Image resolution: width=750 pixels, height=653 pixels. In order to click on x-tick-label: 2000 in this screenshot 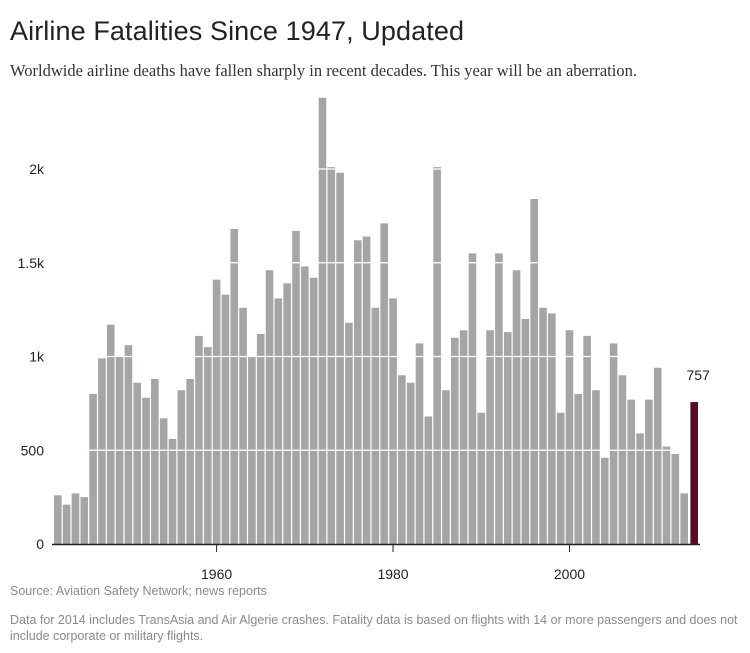, I will do `click(569, 573)`.